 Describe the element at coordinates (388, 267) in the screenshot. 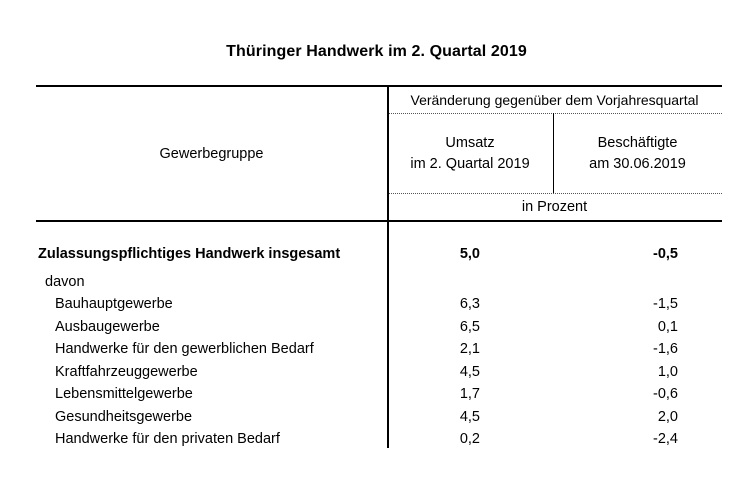

I see `table-main-vertical-divider` at that location.